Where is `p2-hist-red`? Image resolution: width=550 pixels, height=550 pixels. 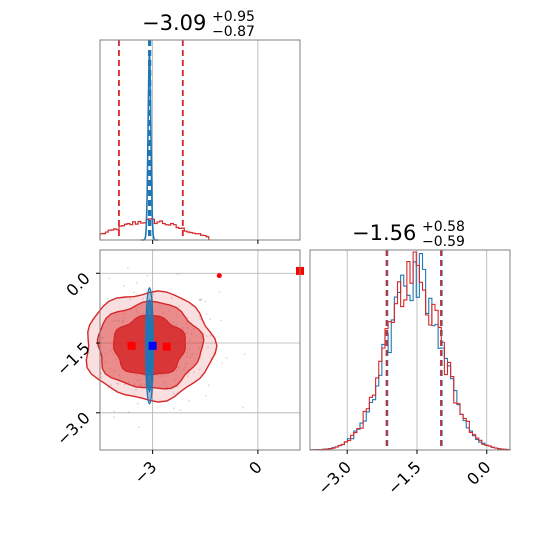
p2-hist-red is located at coordinates (410, 351).